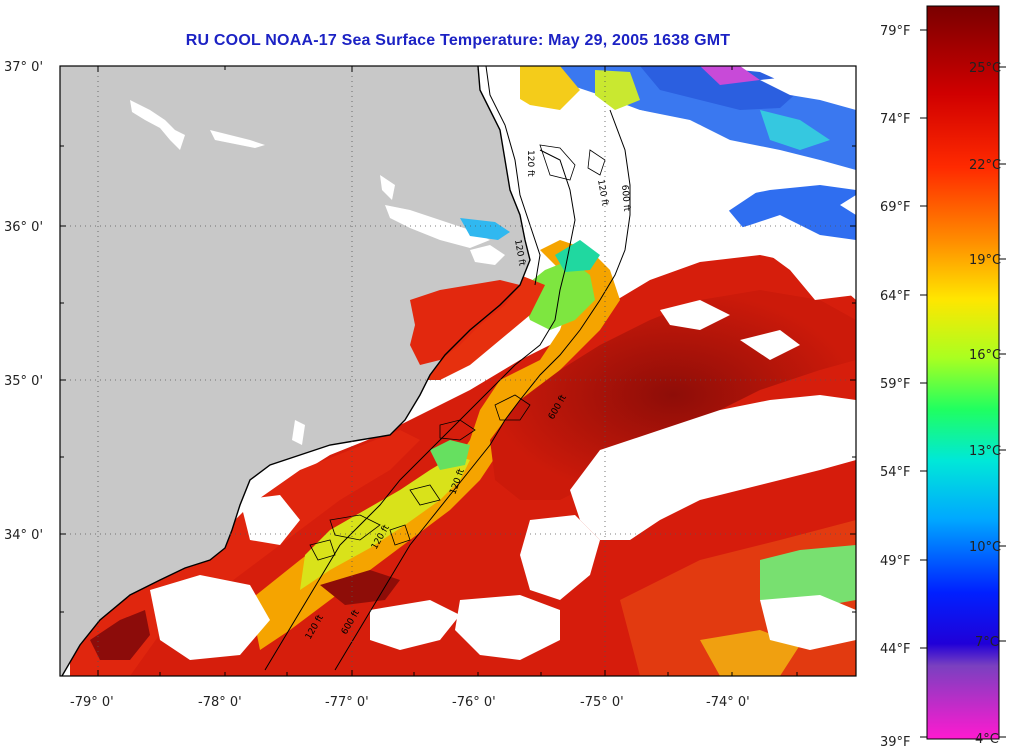 Image resolution: width=1016 pixels, height=754 pixels. What do you see at coordinates (895, 649) in the screenshot?
I see `colorbar-label-f: 44°F` at bounding box center [895, 649].